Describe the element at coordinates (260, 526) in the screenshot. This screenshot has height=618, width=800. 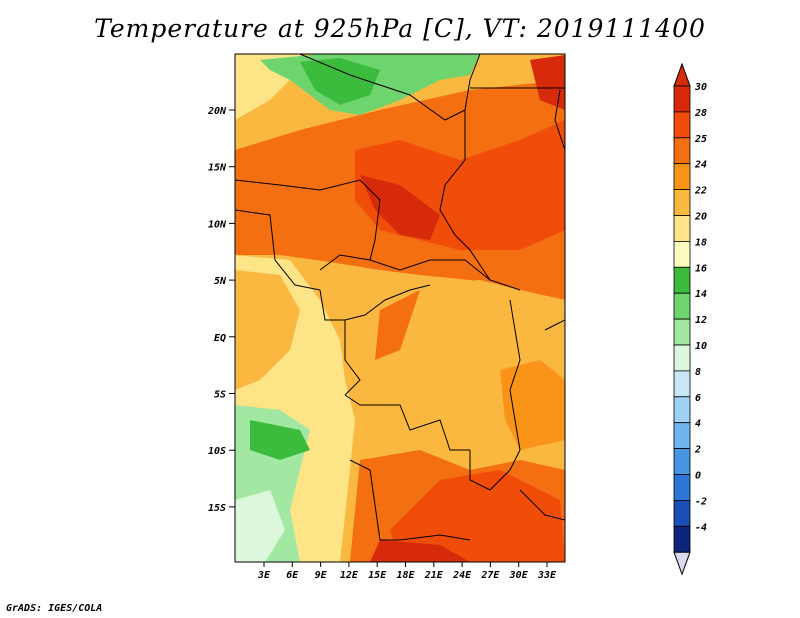
I see `region-coolest-angola` at that location.